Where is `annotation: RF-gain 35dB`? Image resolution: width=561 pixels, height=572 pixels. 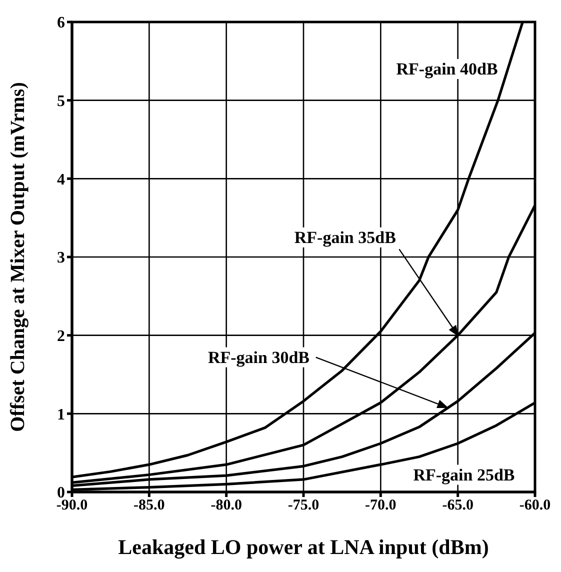
annotation: RF-gain 35dB is located at coordinates (345, 237).